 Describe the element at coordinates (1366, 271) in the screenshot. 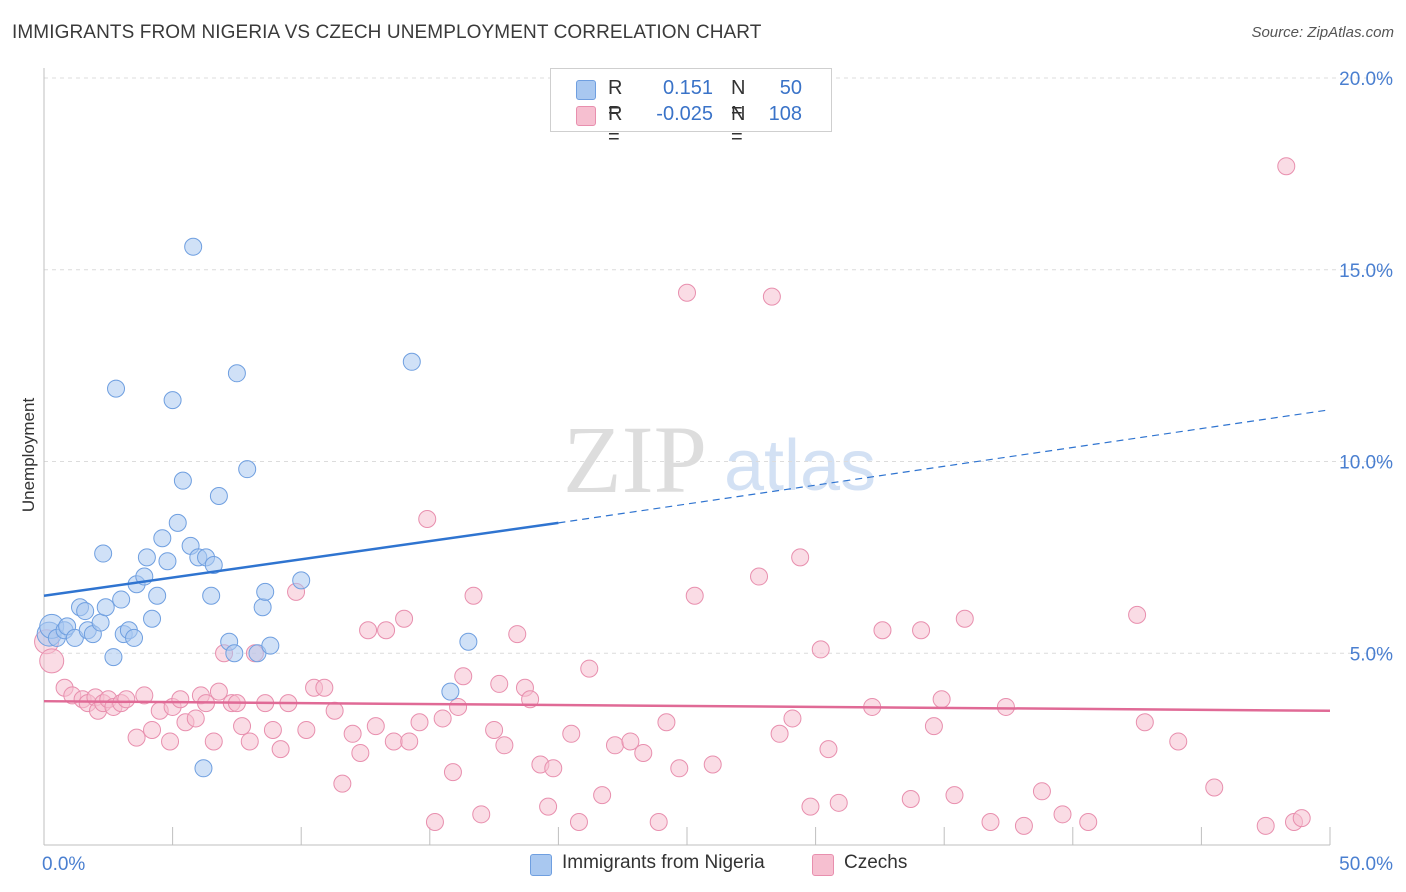

I see `y-tick-label: 15.0%` at that location.